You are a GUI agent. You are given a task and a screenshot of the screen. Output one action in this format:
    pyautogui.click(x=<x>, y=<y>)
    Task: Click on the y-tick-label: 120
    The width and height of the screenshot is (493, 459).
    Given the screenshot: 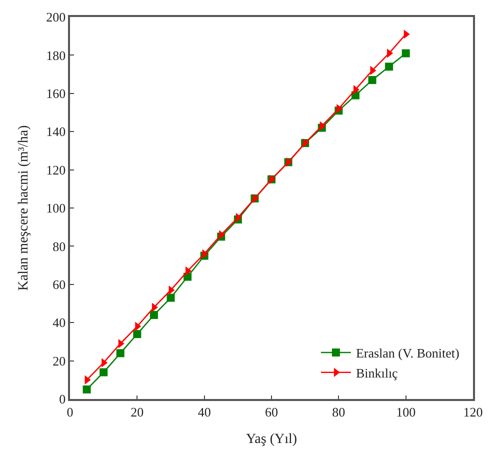 What is the action you would take?
    pyautogui.click(x=56, y=170)
    